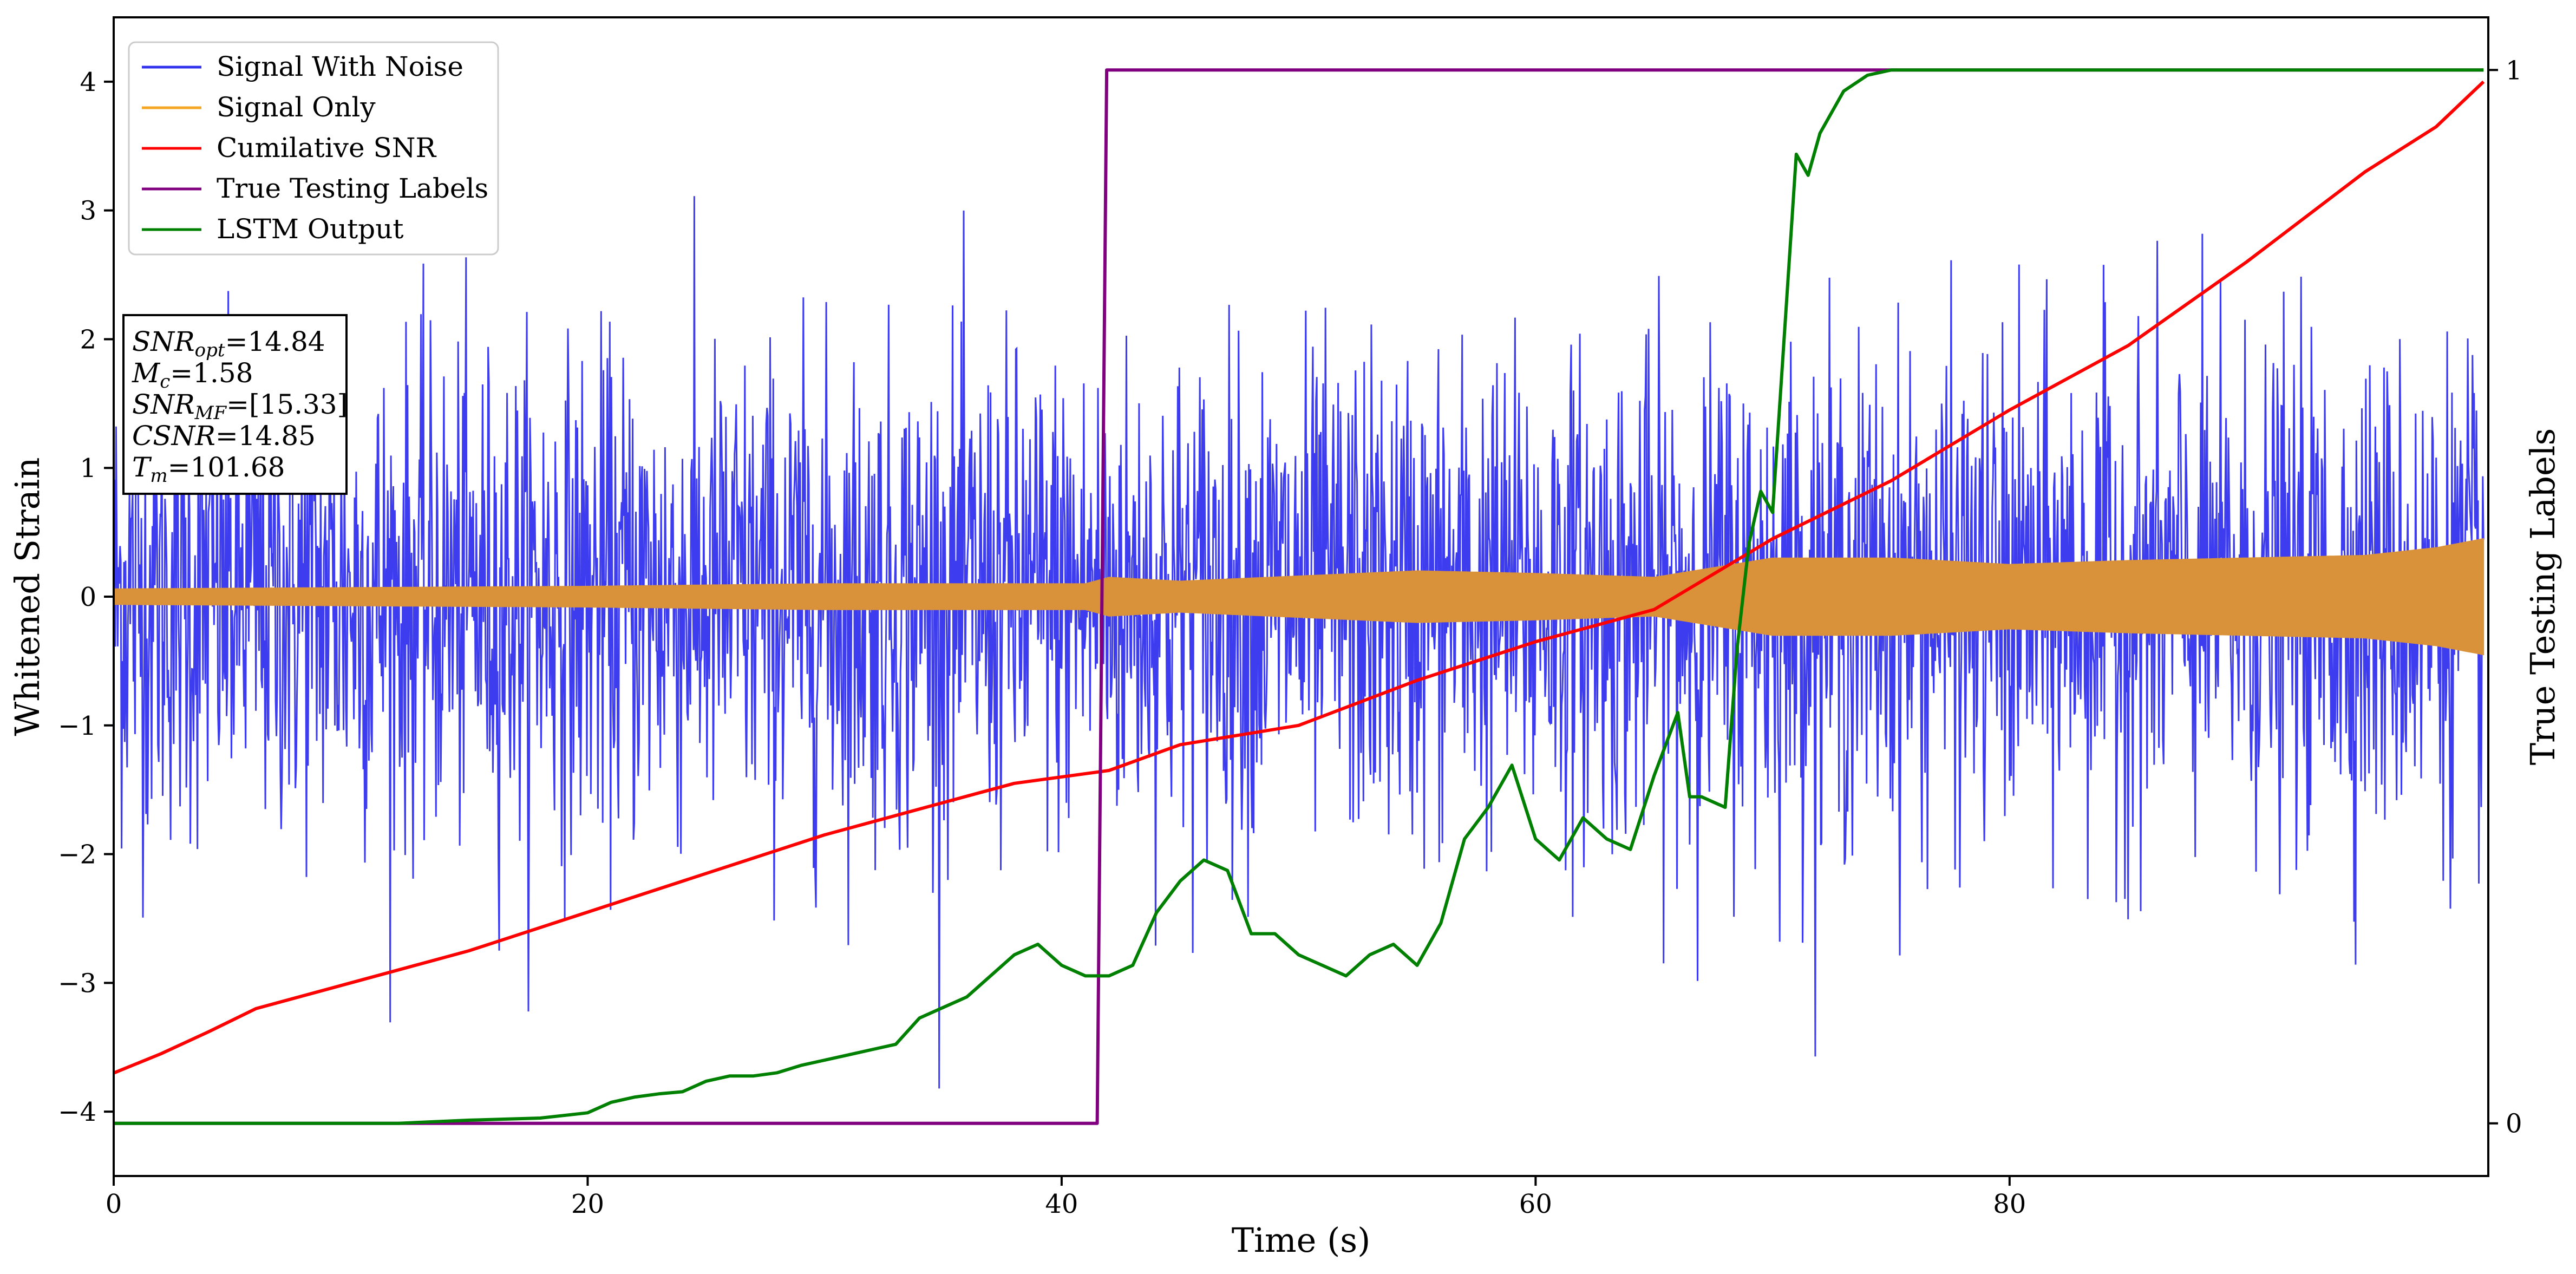 This screenshot has height=1274, width=2576. What do you see at coordinates (1061, 1204) in the screenshot?
I see `x-tick-label: 40` at bounding box center [1061, 1204].